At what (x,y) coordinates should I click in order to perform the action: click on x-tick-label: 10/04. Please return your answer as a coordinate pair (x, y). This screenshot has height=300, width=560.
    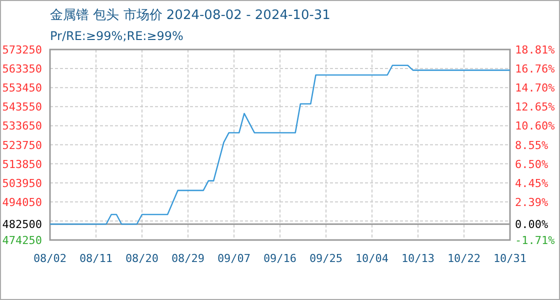
    Looking at the image, I should click on (372, 258).